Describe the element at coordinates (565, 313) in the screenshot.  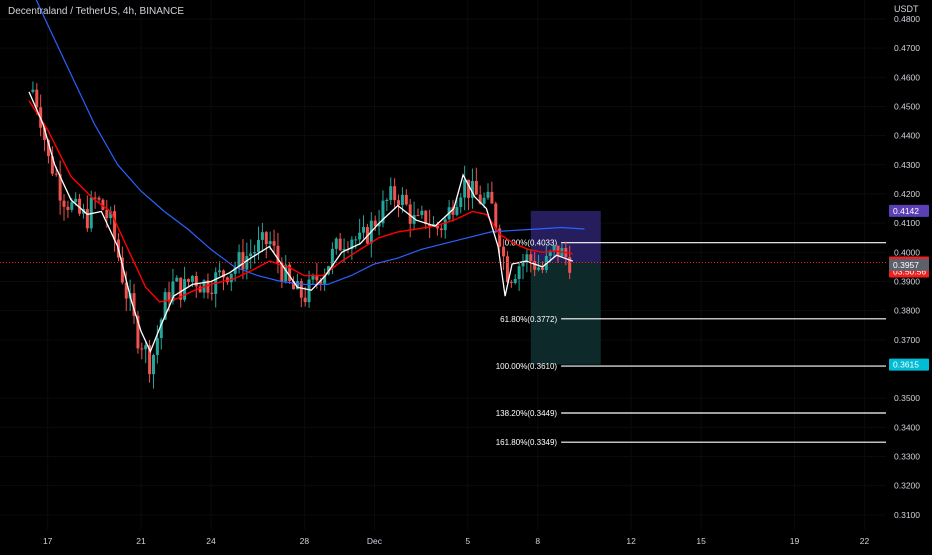
I see `position-stop-zone` at that location.